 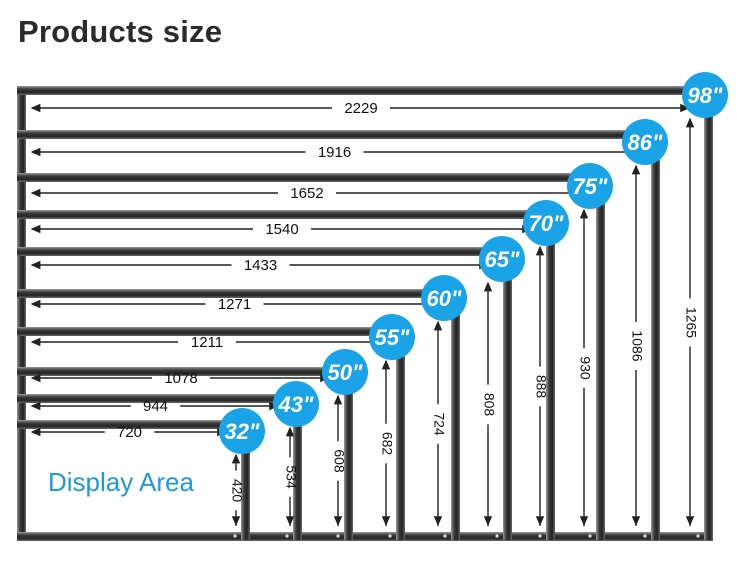 I want to click on size-badge-label-4: 65", so click(x=502, y=259).